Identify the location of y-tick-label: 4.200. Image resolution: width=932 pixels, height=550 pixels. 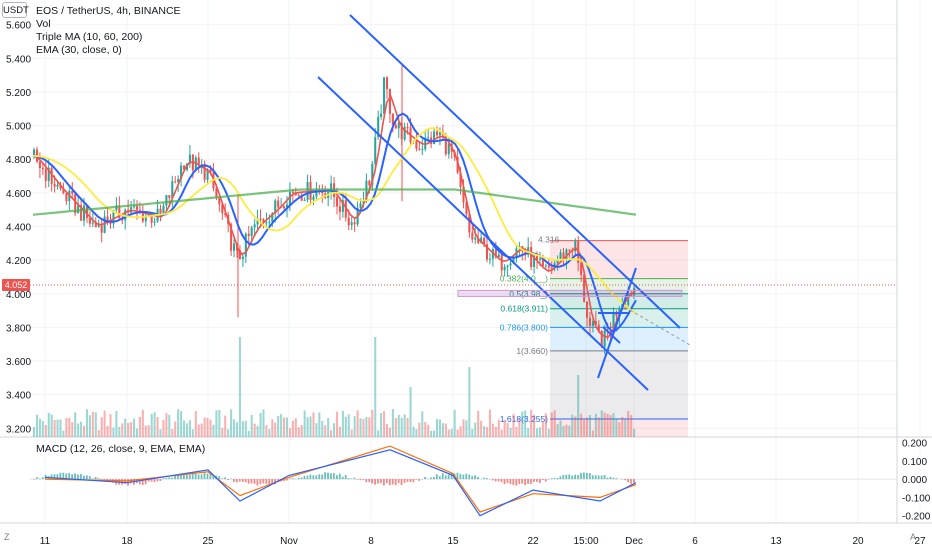
(18, 261).